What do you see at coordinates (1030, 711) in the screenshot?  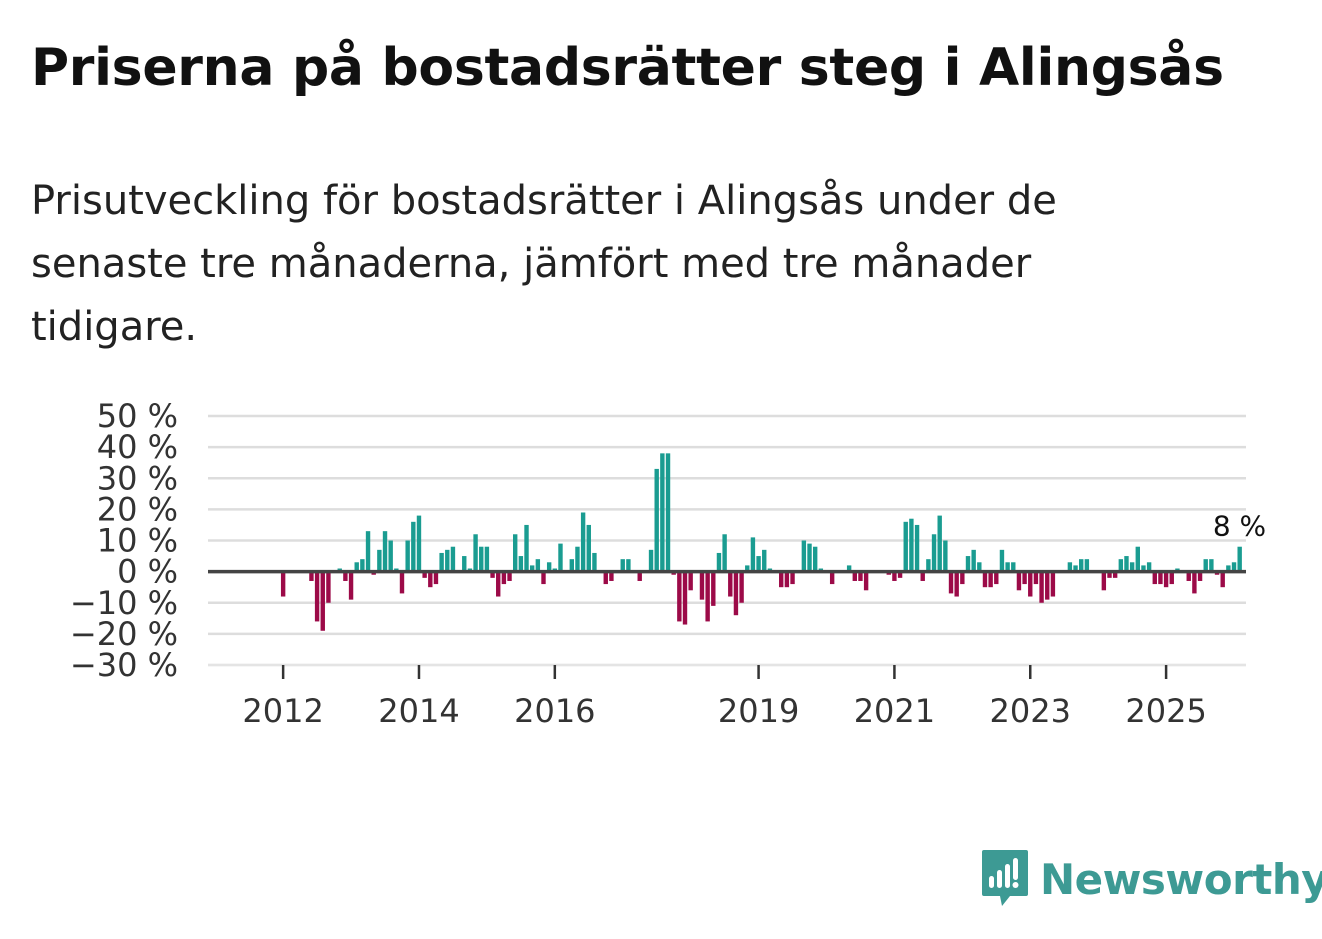 I see `x-tick-label: 2023` at bounding box center [1030, 711].